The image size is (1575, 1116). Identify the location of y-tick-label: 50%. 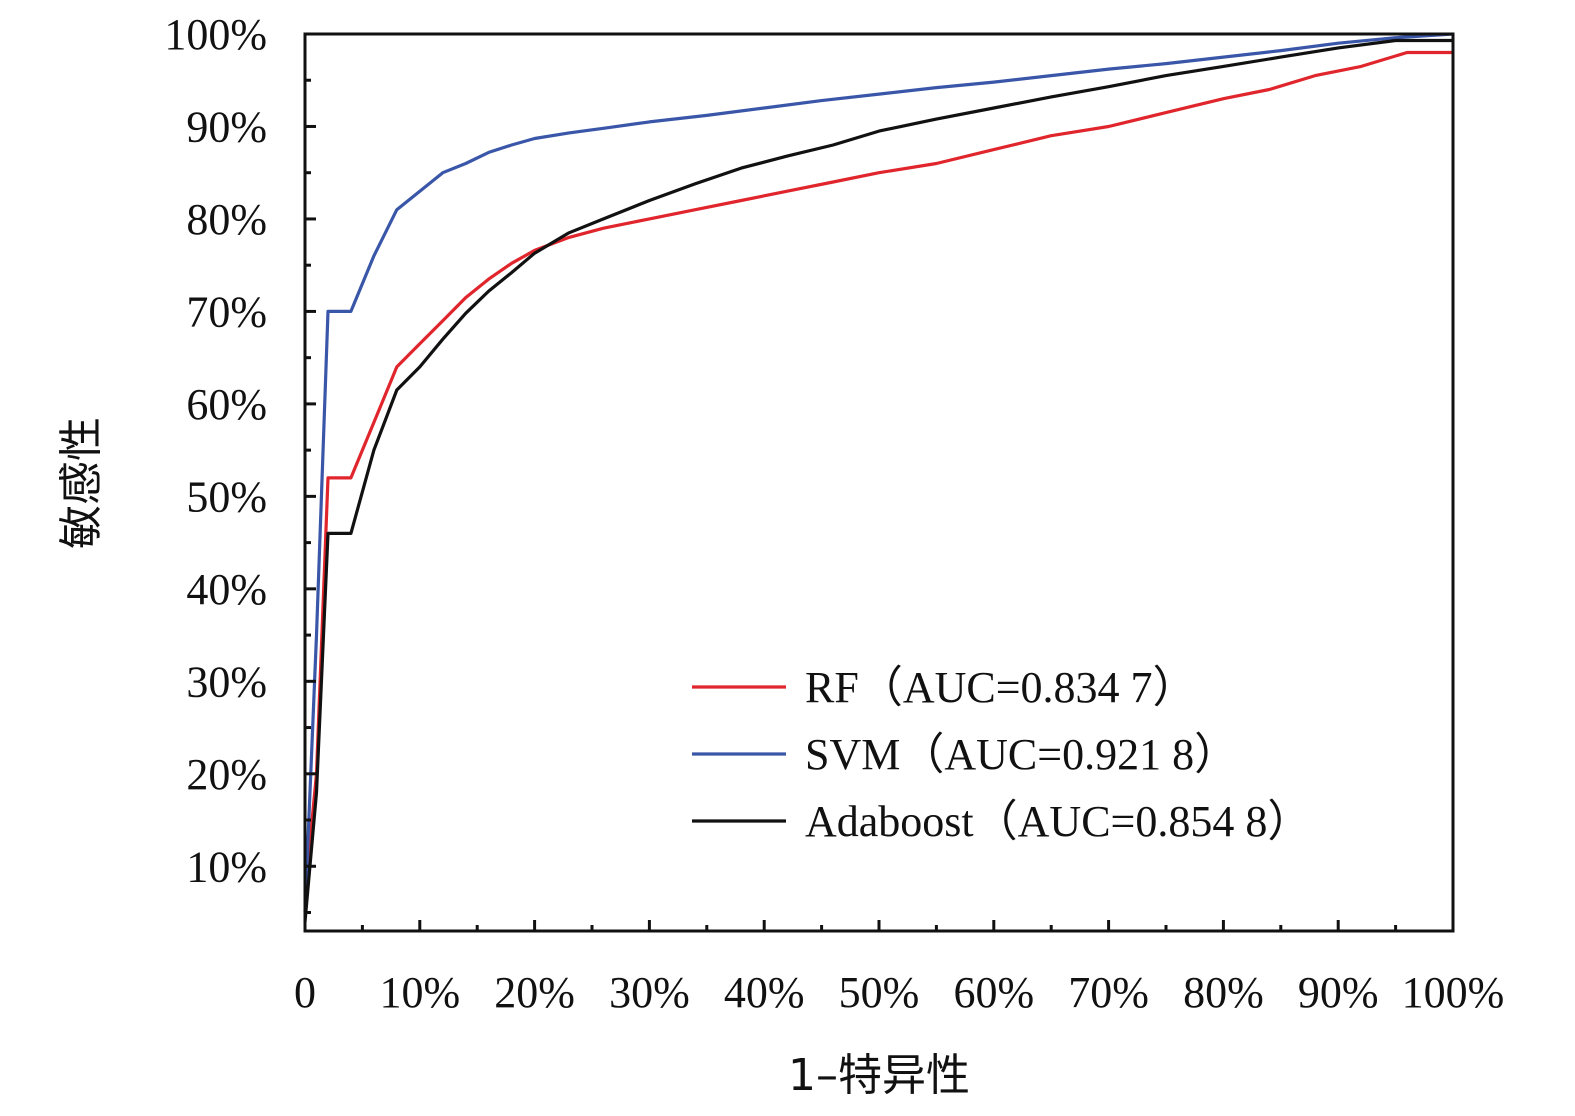
(226, 496).